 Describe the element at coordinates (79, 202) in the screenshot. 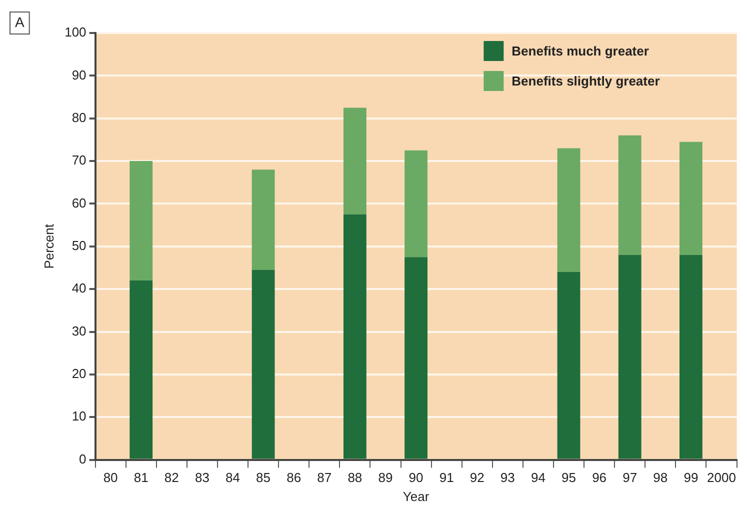

I see `y-tick-label: 60` at that location.